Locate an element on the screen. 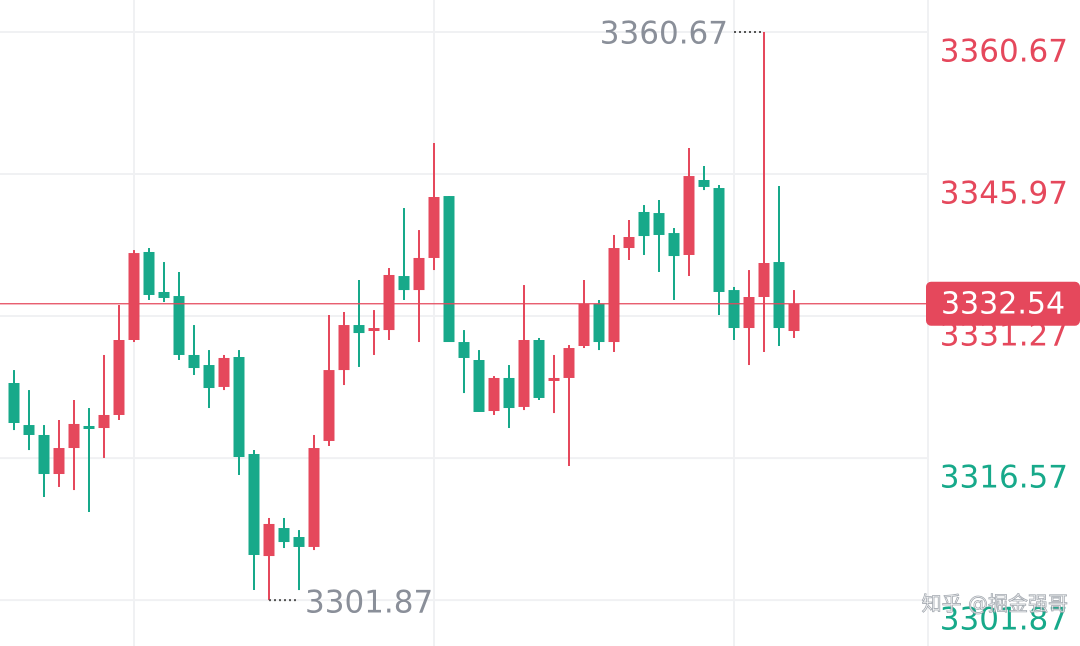 This screenshot has width=1080, height=646. current-price-label: 3332.54 is located at coordinates (1003, 303).